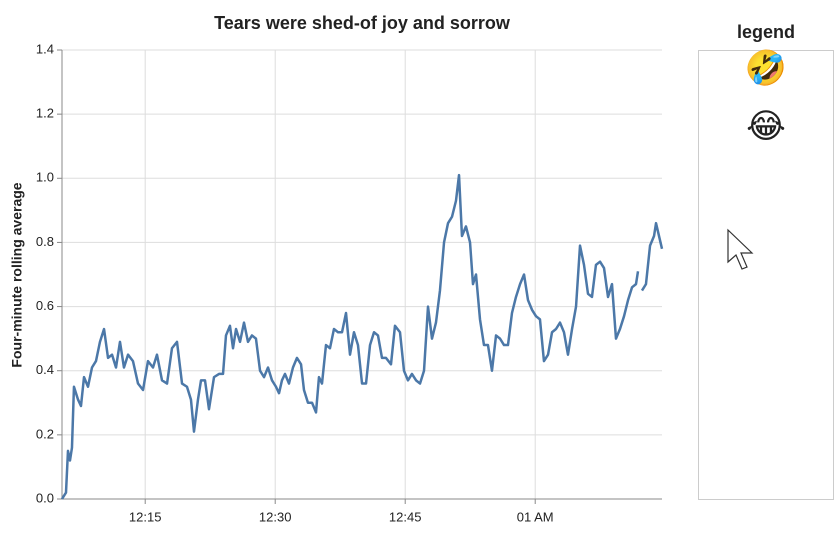  What do you see at coordinates (45, 241) in the screenshot?
I see `y-tick-label: 0.8` at bounding box center [45, 241].